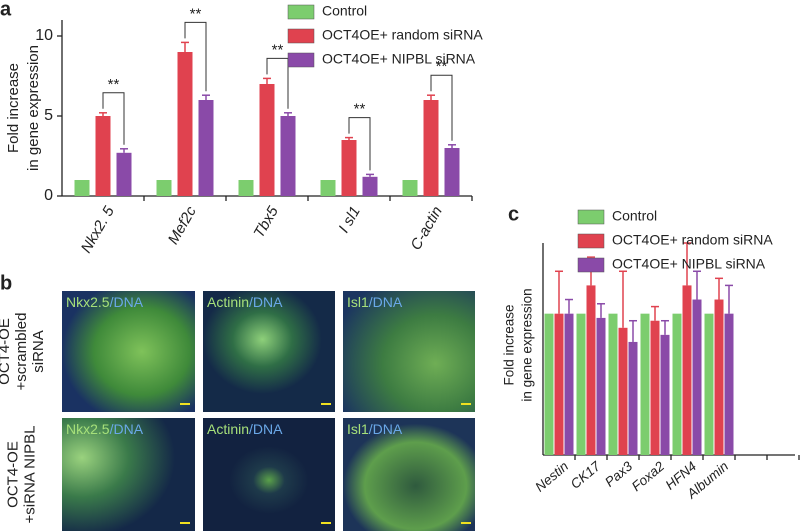  What do you see at coordinates (29, 475) in the screenshot?
I see `row-label: +siRNA NIPBL` at bounding box center [29, 475].